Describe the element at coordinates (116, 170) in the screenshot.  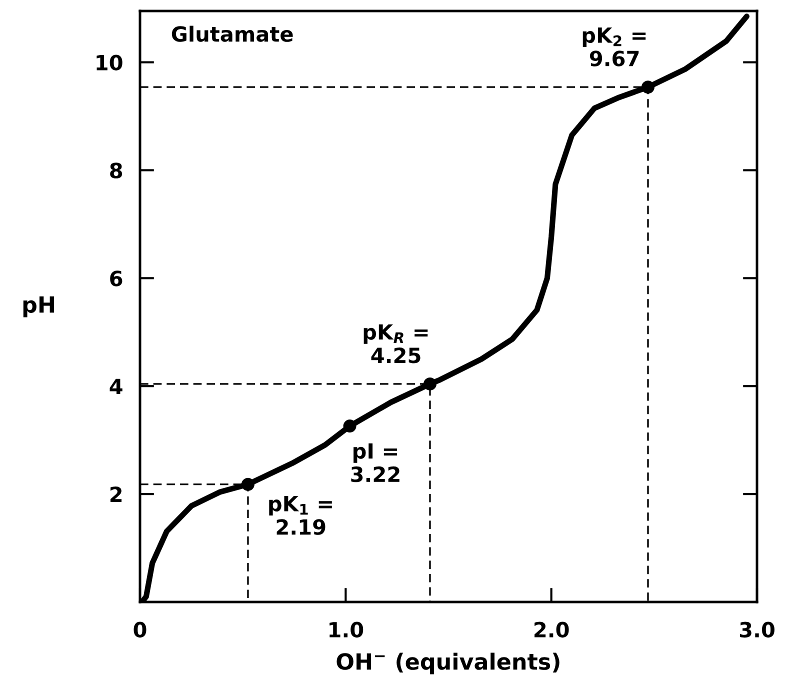
I see `y-tick-label: 8` at that location.